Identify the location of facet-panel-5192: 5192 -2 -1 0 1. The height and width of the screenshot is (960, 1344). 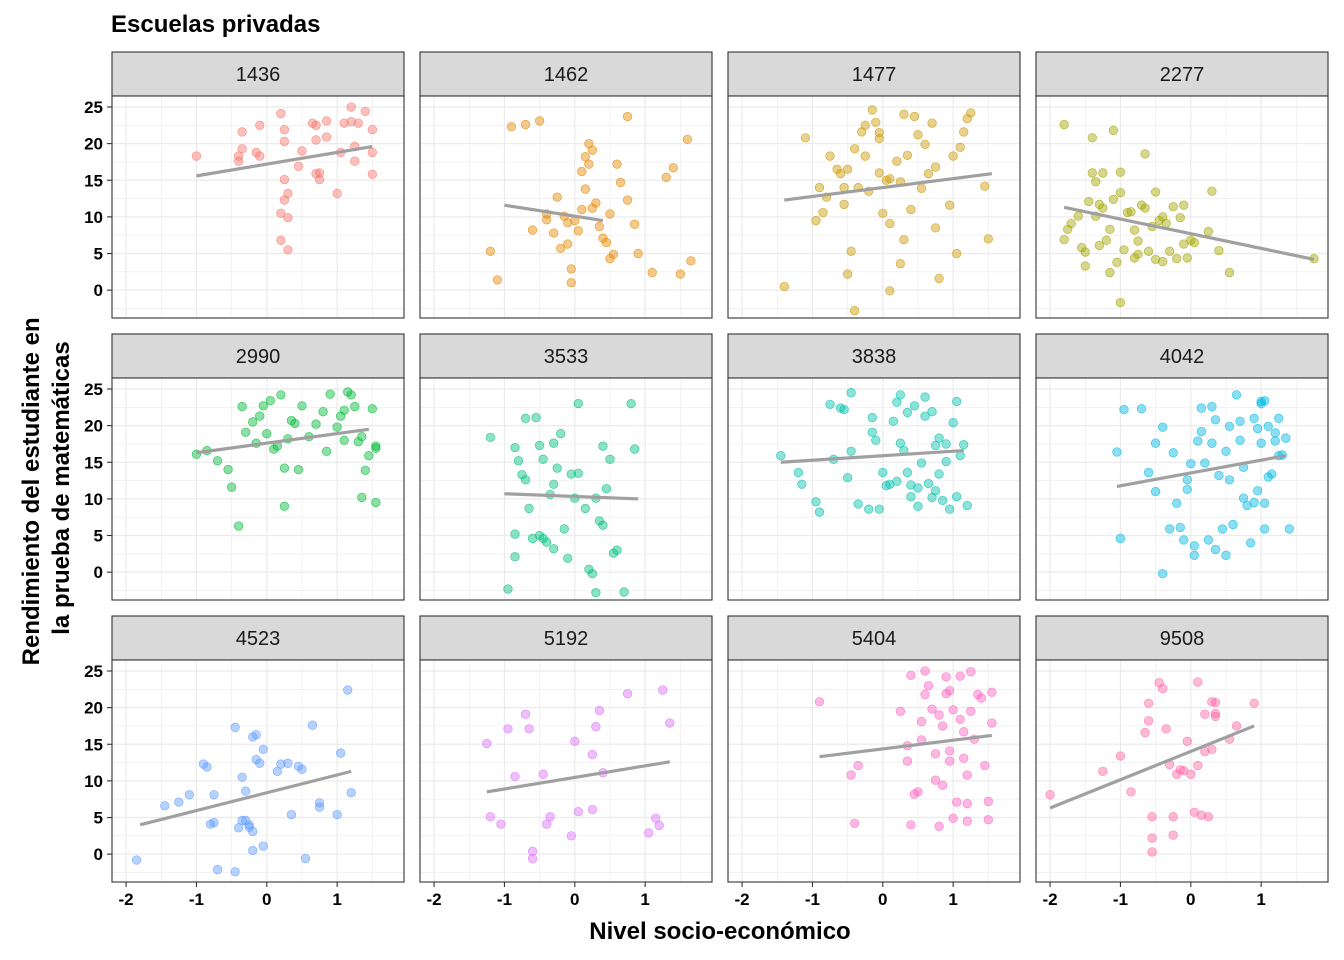
(566, 762).